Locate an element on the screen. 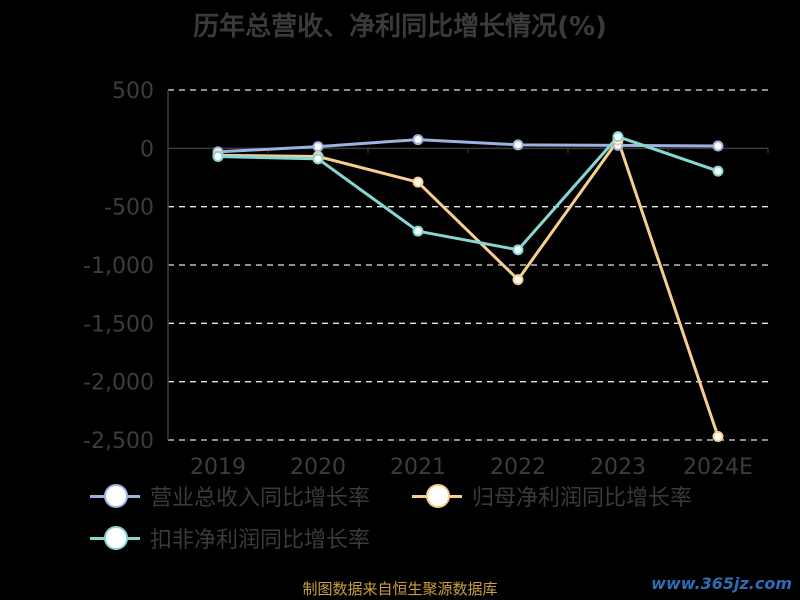 The width and height of the screenshot is (800, 600). y-tick-label: -1,000 is located at coordinates (118, 266).